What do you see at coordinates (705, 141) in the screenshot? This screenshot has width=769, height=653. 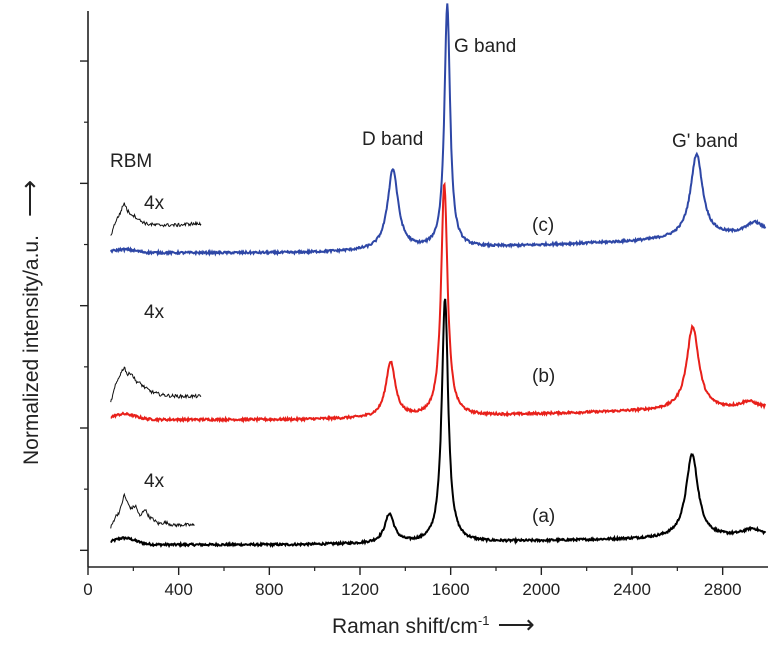 I see `g-prime-band-label: G' band` at bounding box center [705, 141].